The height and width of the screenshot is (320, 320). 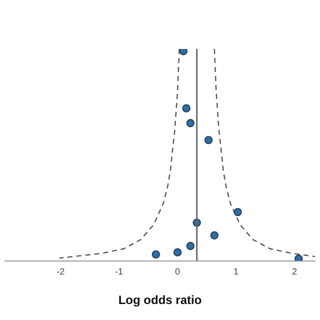 What do you see at coordinates (160, 300) in the screenshot?
I see `x-axis-title: Log odds ratio` at bounding box center [160, 300].